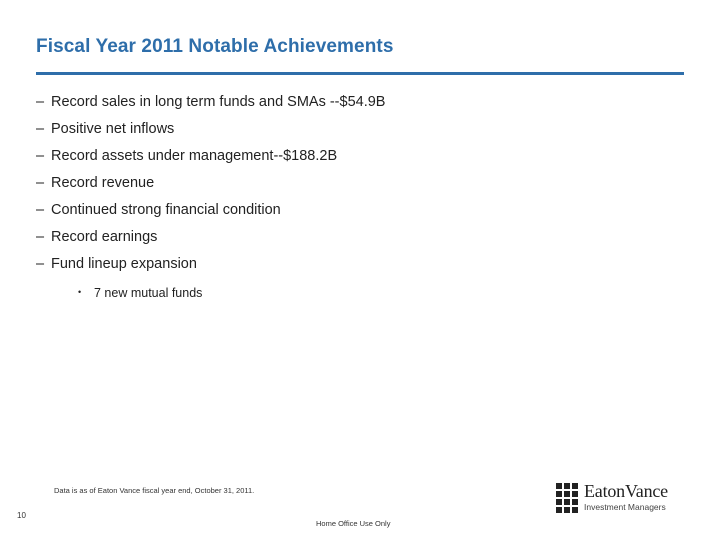 This screenshot has height=540, width=720. What do you see at coordinates (148, 293) in the screenshot?
I see `sub-bullet-text: 7 new mutual funds` at bounding box center [148, 293].